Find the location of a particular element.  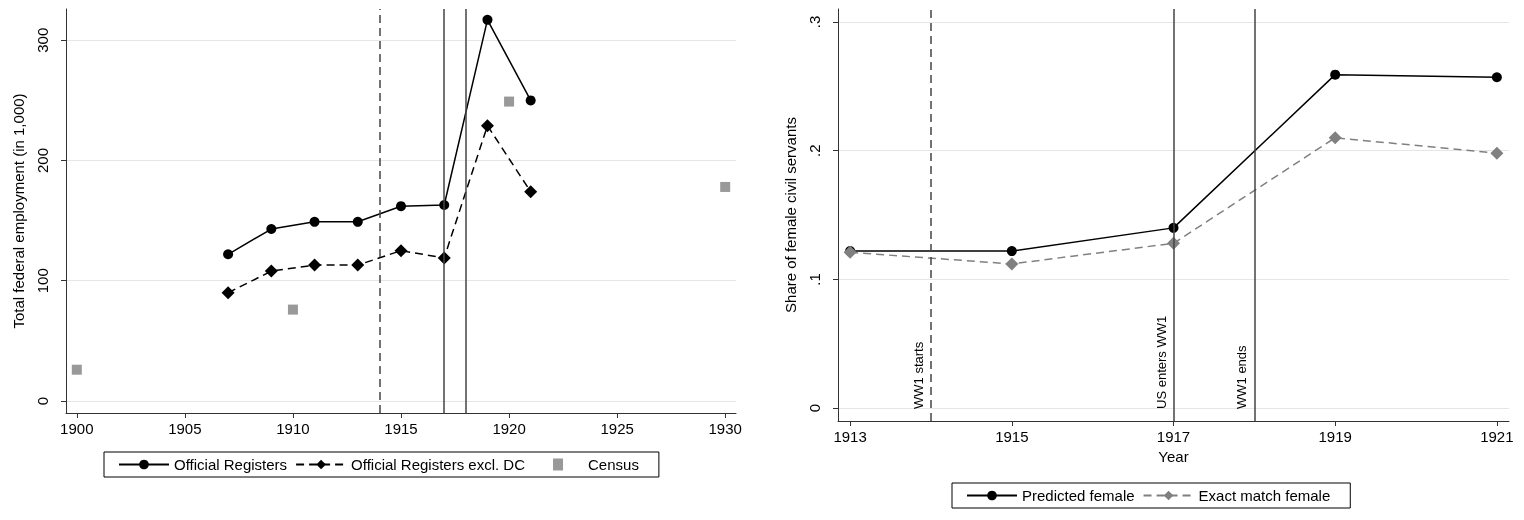

x-tick-label: 1930 is located at coordinates (725, 428).